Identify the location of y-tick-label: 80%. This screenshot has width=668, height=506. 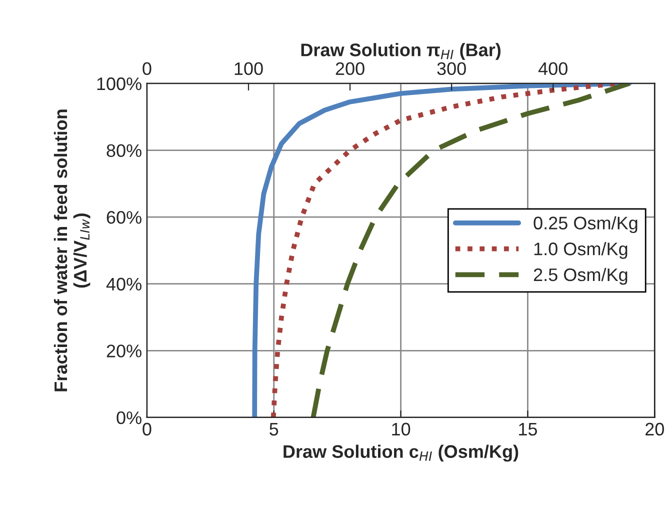
(124, 150).